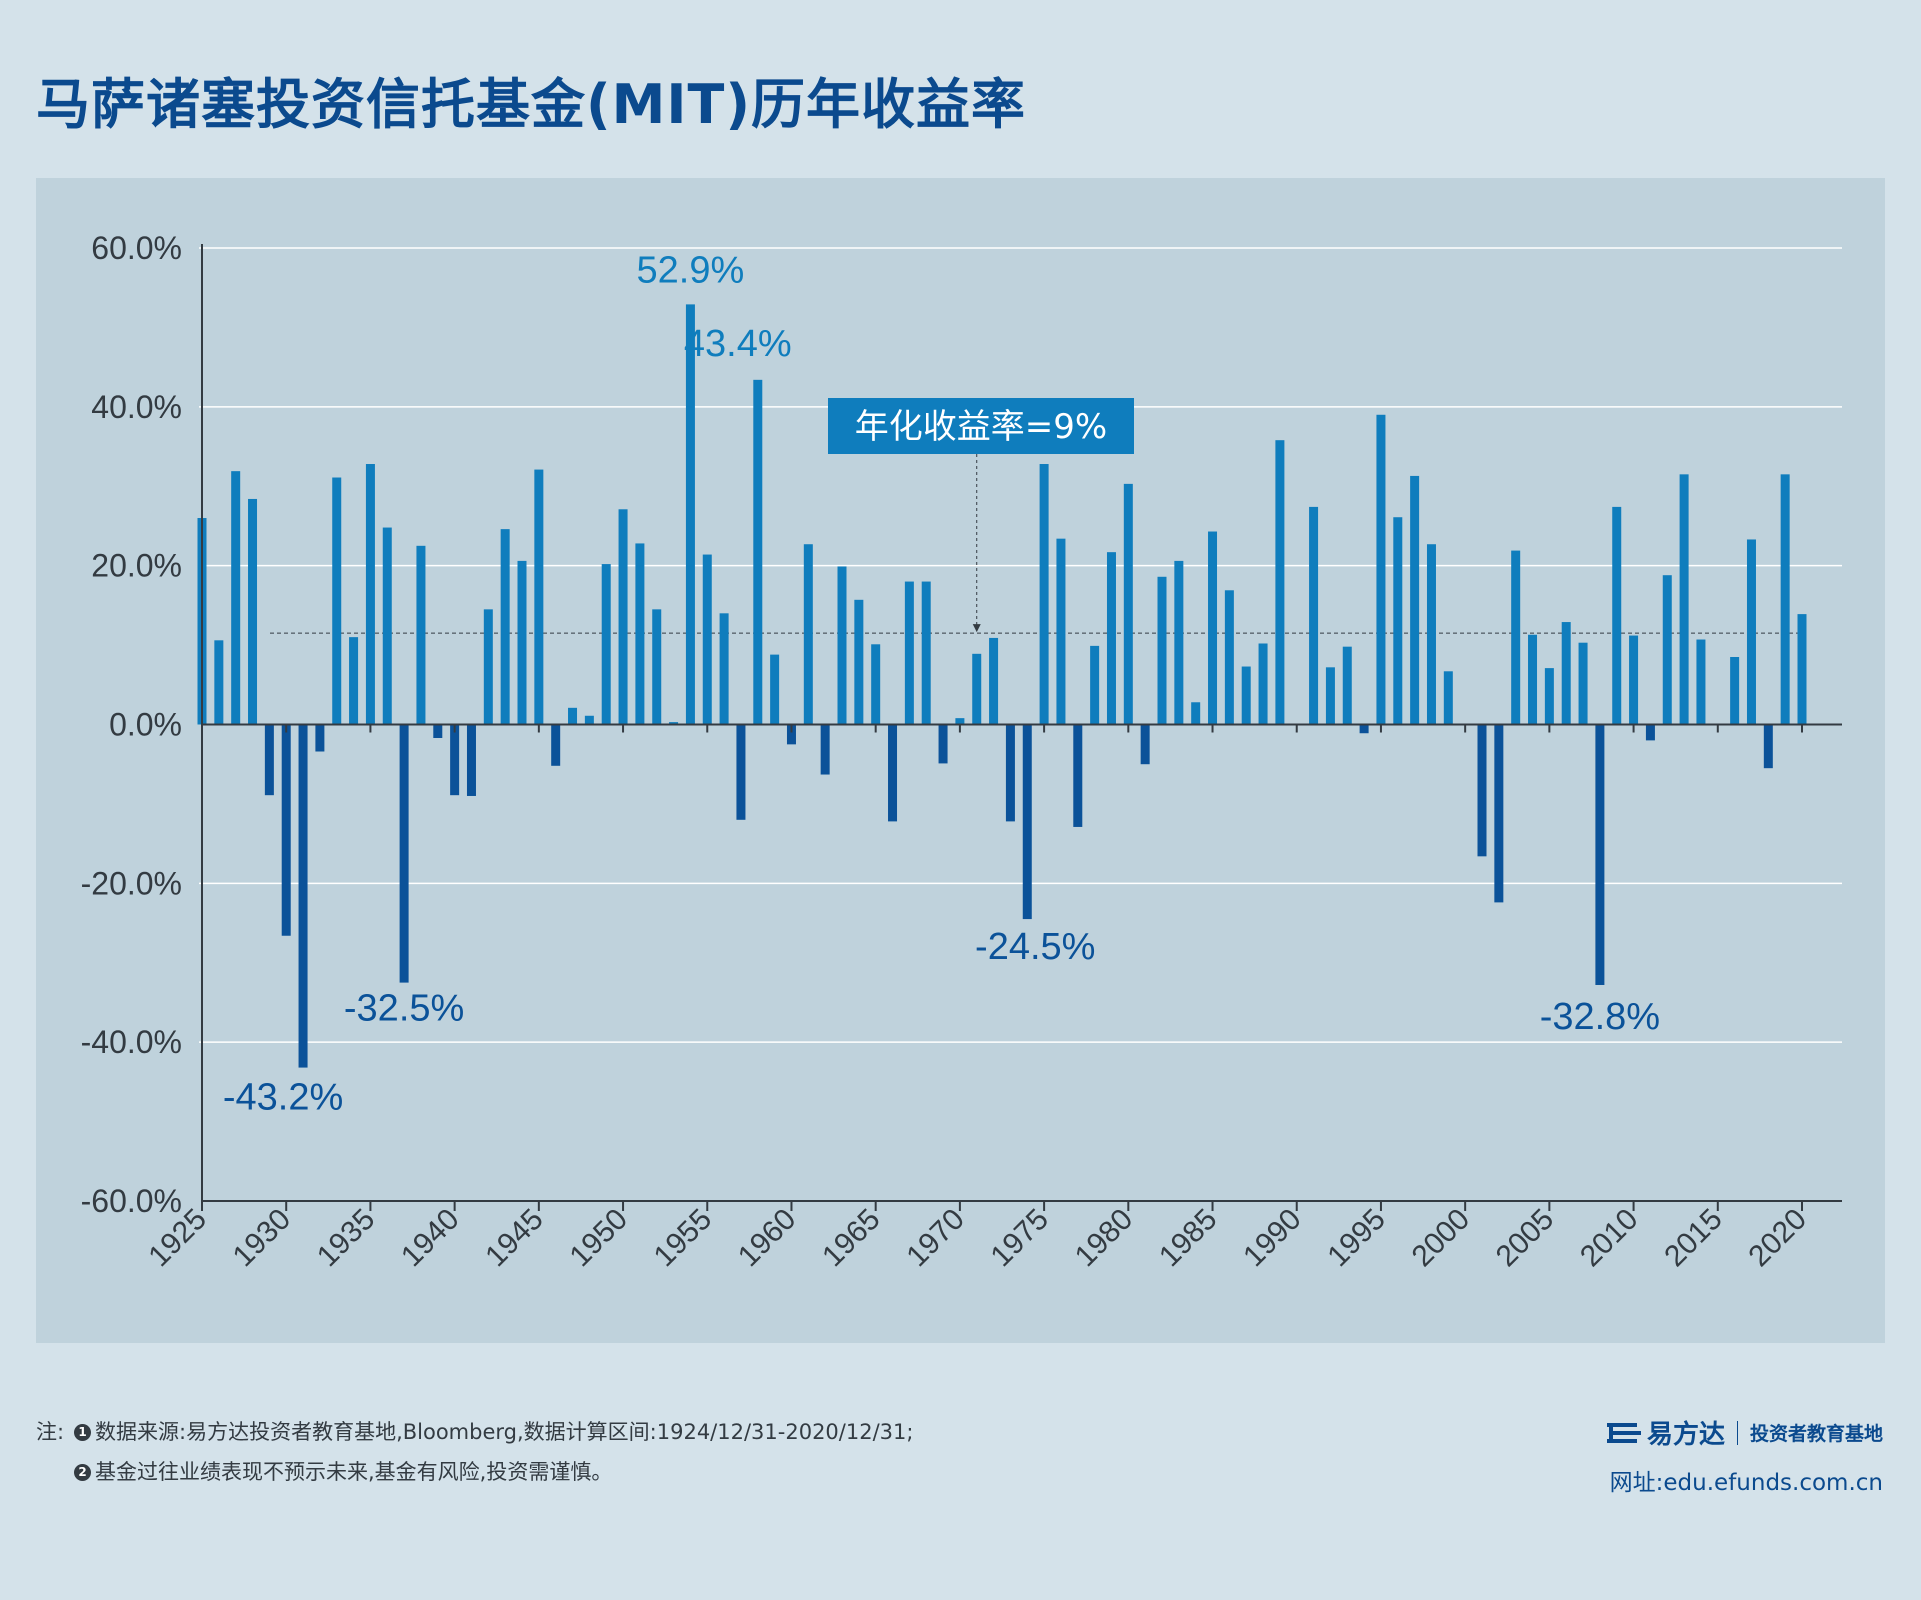  What do you see at coordinates (1499, 813) in the screenshot?
I see `bar-2002` at bounding box center [1499, 813].